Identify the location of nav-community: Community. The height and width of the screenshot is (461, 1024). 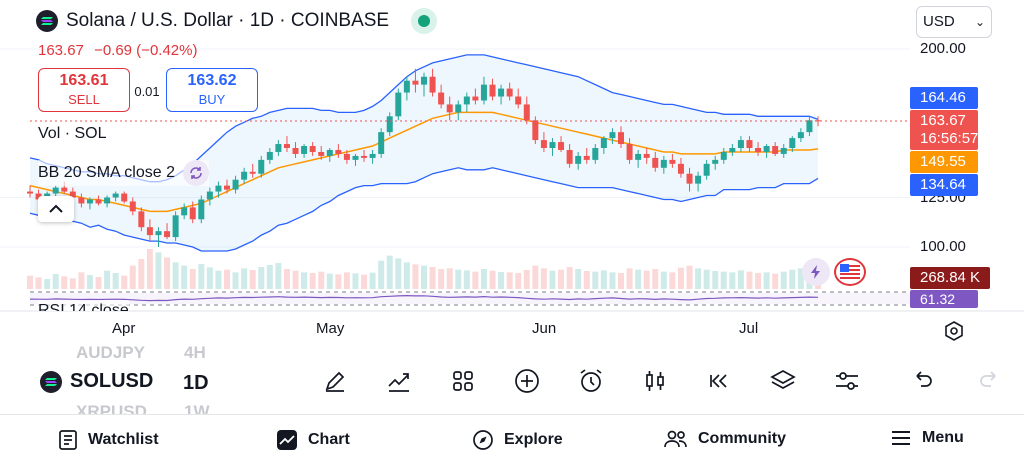
(725, 439).